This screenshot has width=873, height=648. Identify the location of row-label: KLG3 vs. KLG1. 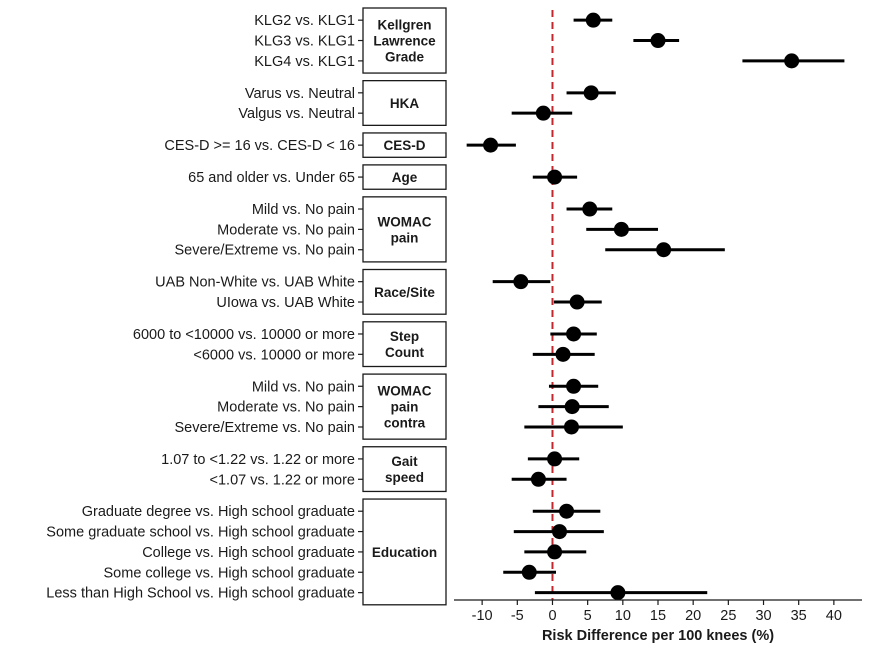
(304, 42).